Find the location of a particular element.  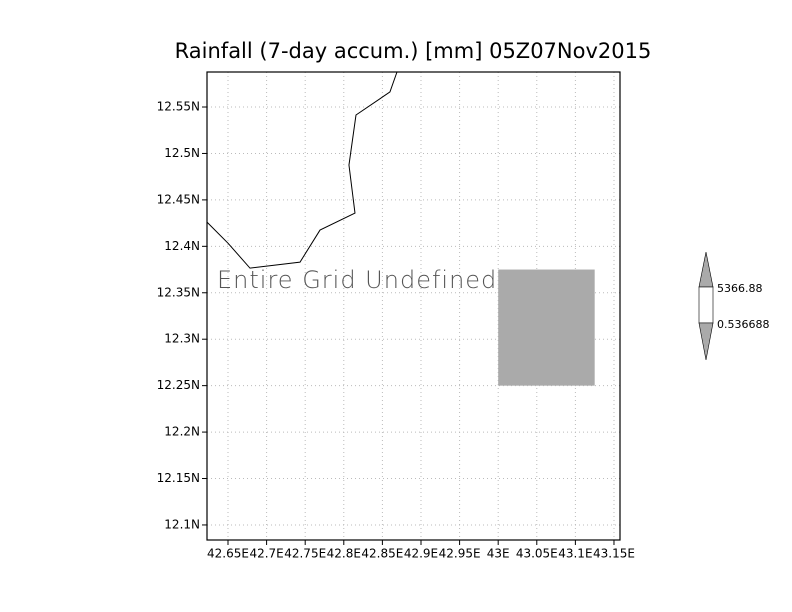

y-tick-label: 12.35N is located at coordinates (178, 292).